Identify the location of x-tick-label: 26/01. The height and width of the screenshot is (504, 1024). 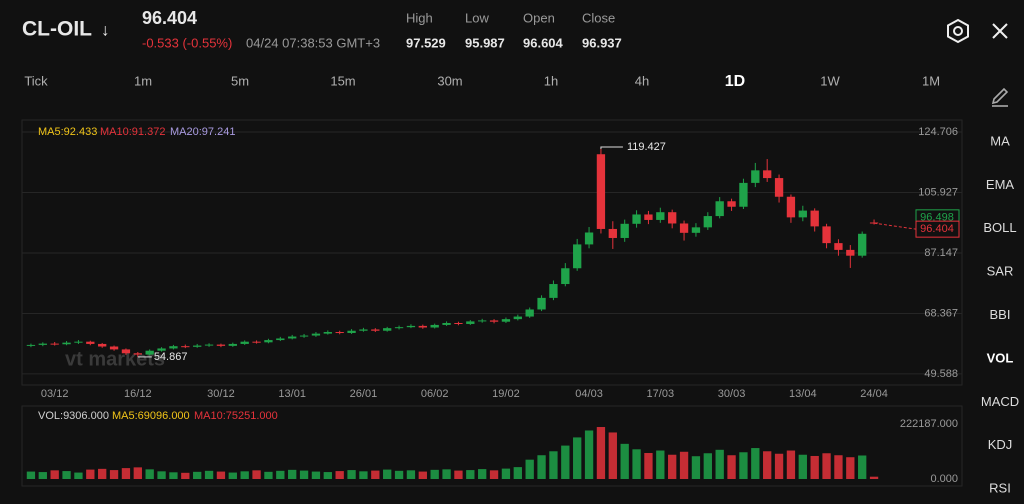
(364, 394).